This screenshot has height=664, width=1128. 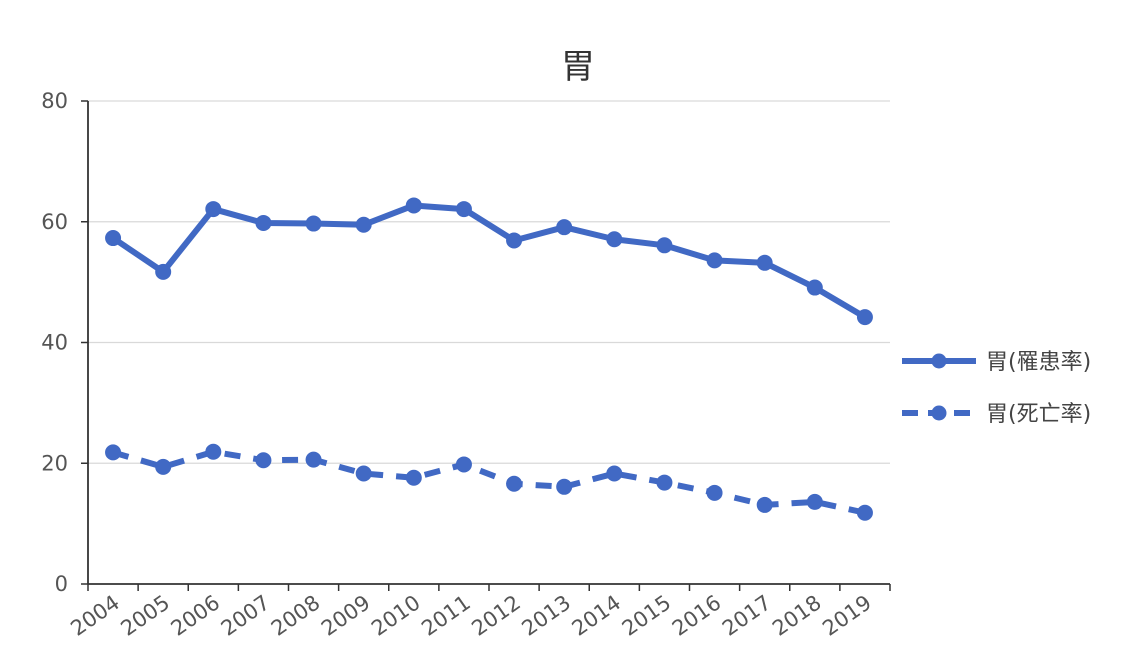 I want to click on x-tick-label: 2010, so click(x=396, y=615).